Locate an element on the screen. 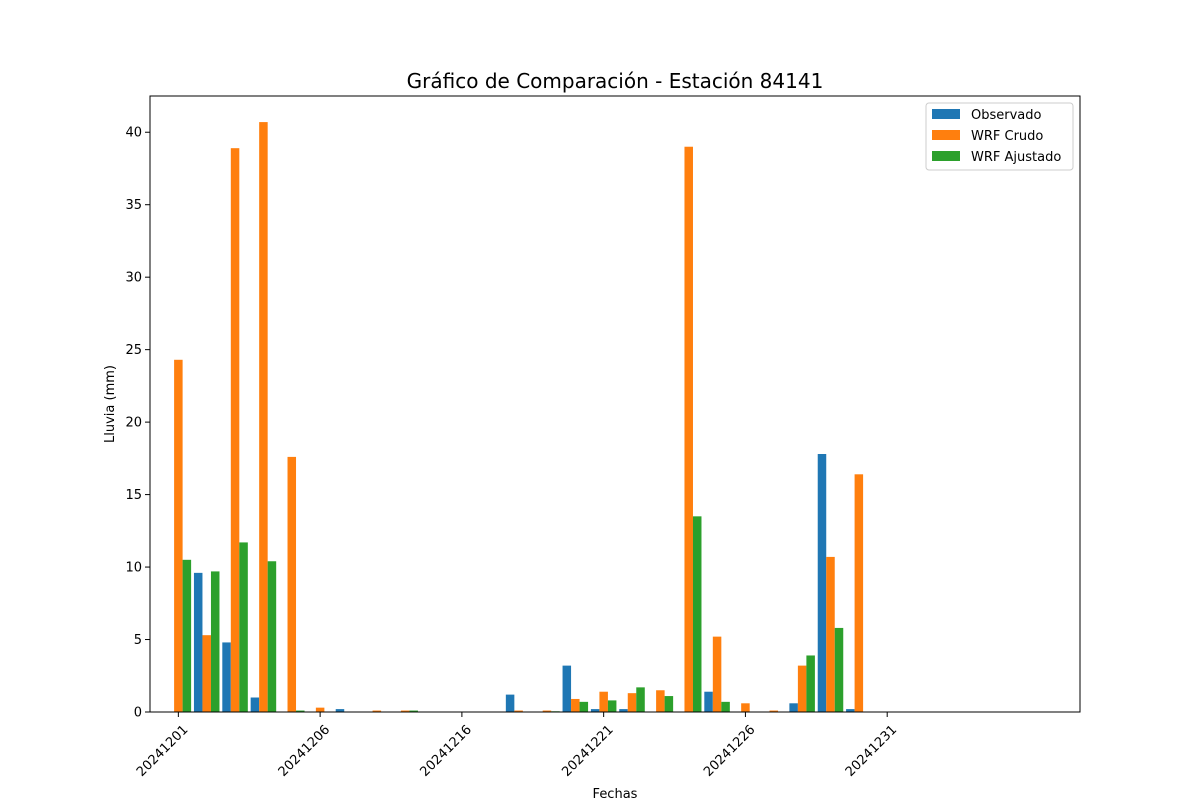  x-axis-label: Fechas is located at coordinates (615, 793).